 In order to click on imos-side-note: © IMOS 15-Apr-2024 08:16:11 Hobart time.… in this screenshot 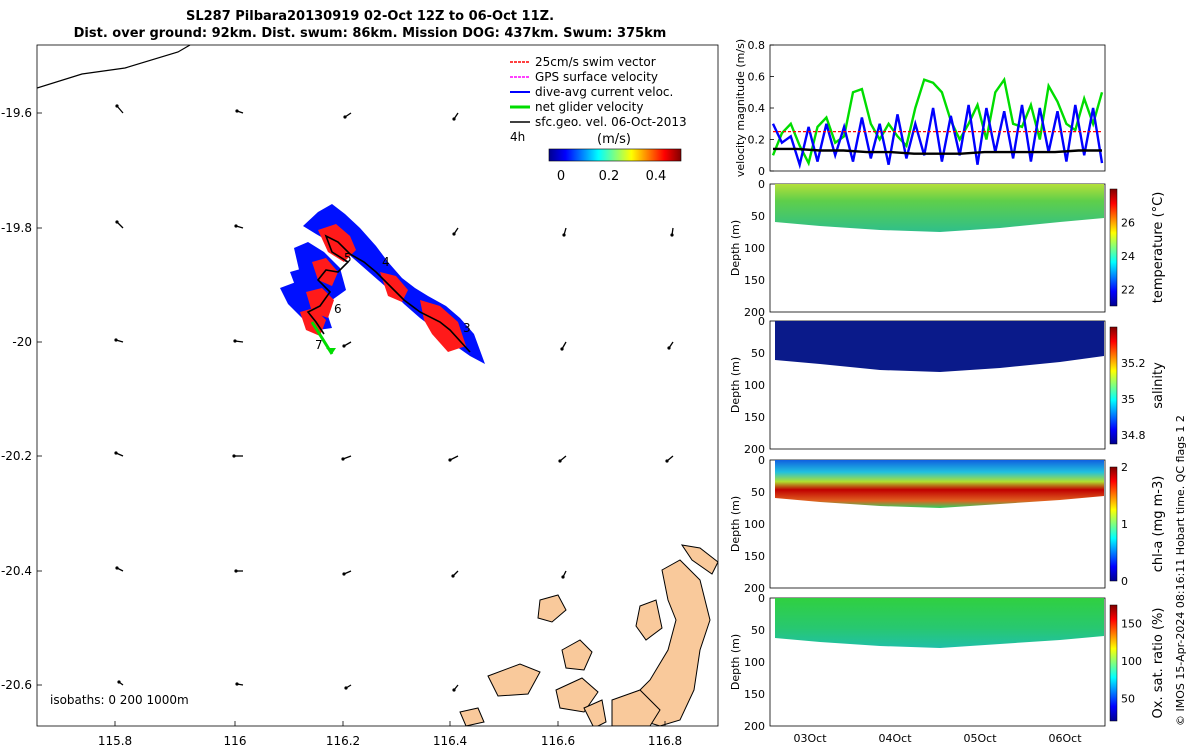, I will do `click(1180, 570)`.